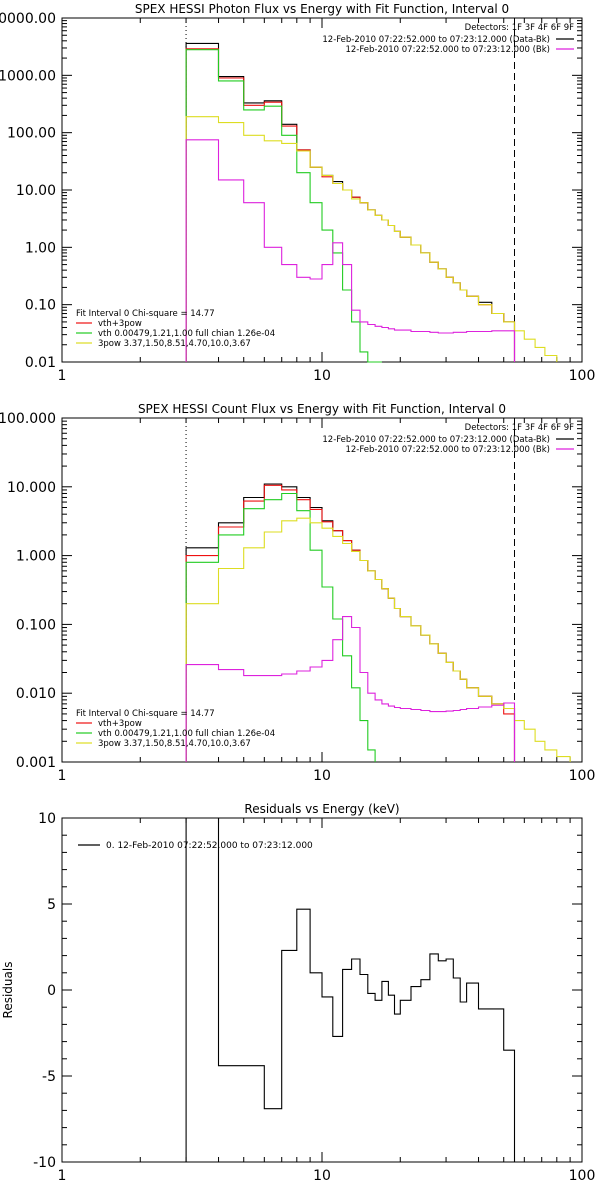 This screenshot has height=1204, width=600. What do you see at coordinates (36, 557) in the screenshot?
I see `y-tick-label: 1.000` at bounding box center [36, 557].